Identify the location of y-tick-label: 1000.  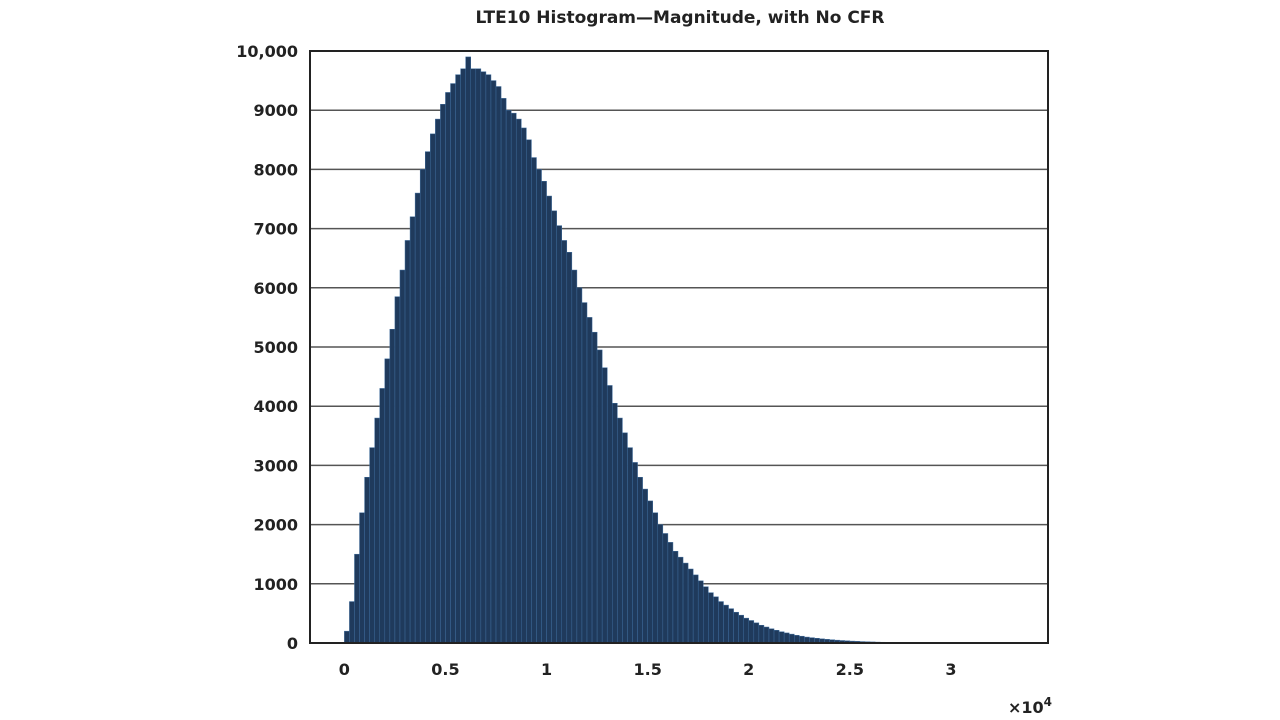
(275, 584).